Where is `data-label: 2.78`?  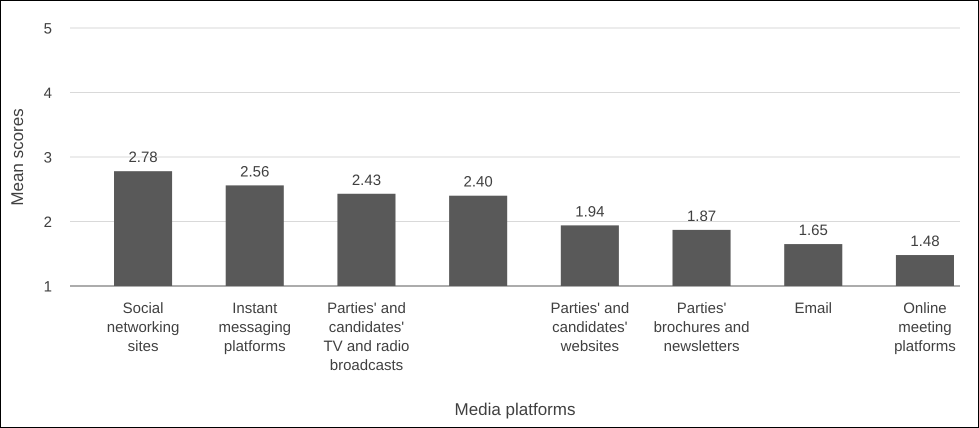 data-label: 2.78 is located at coordinates (143, 157).